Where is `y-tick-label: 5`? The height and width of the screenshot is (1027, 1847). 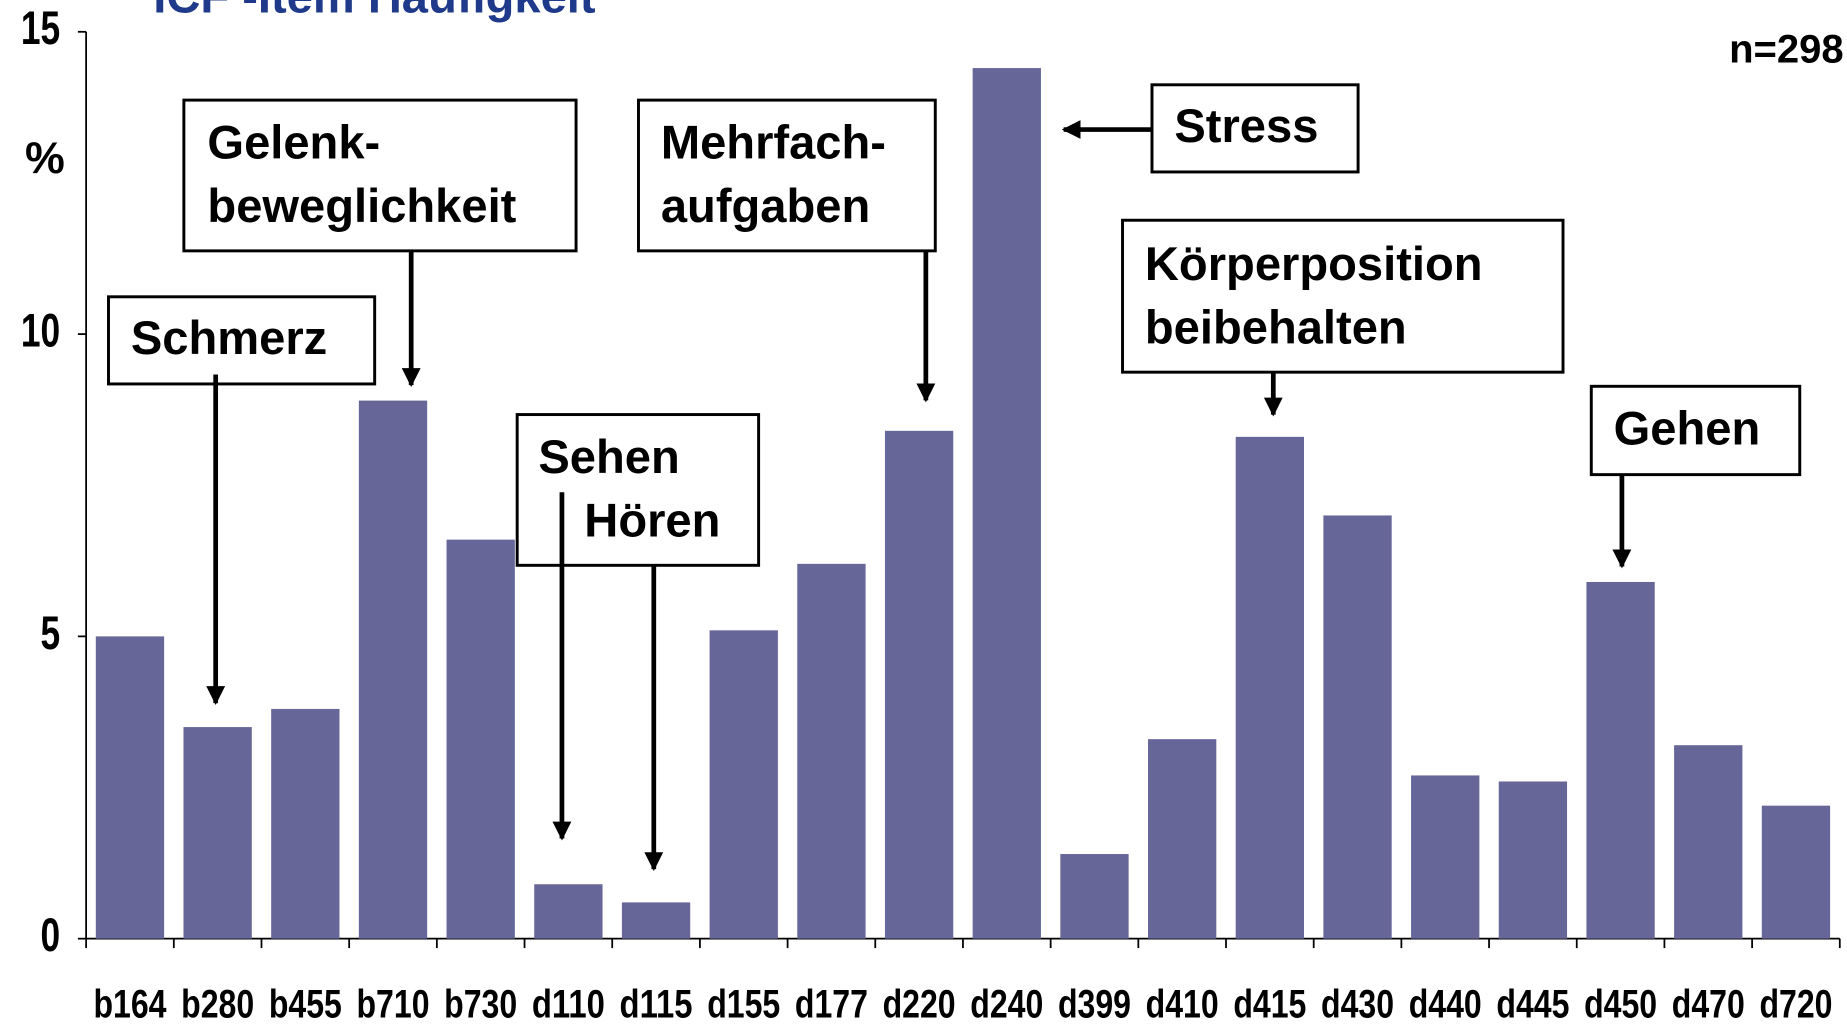
y-tick-label: 5 is located at coordinates (51, 632).